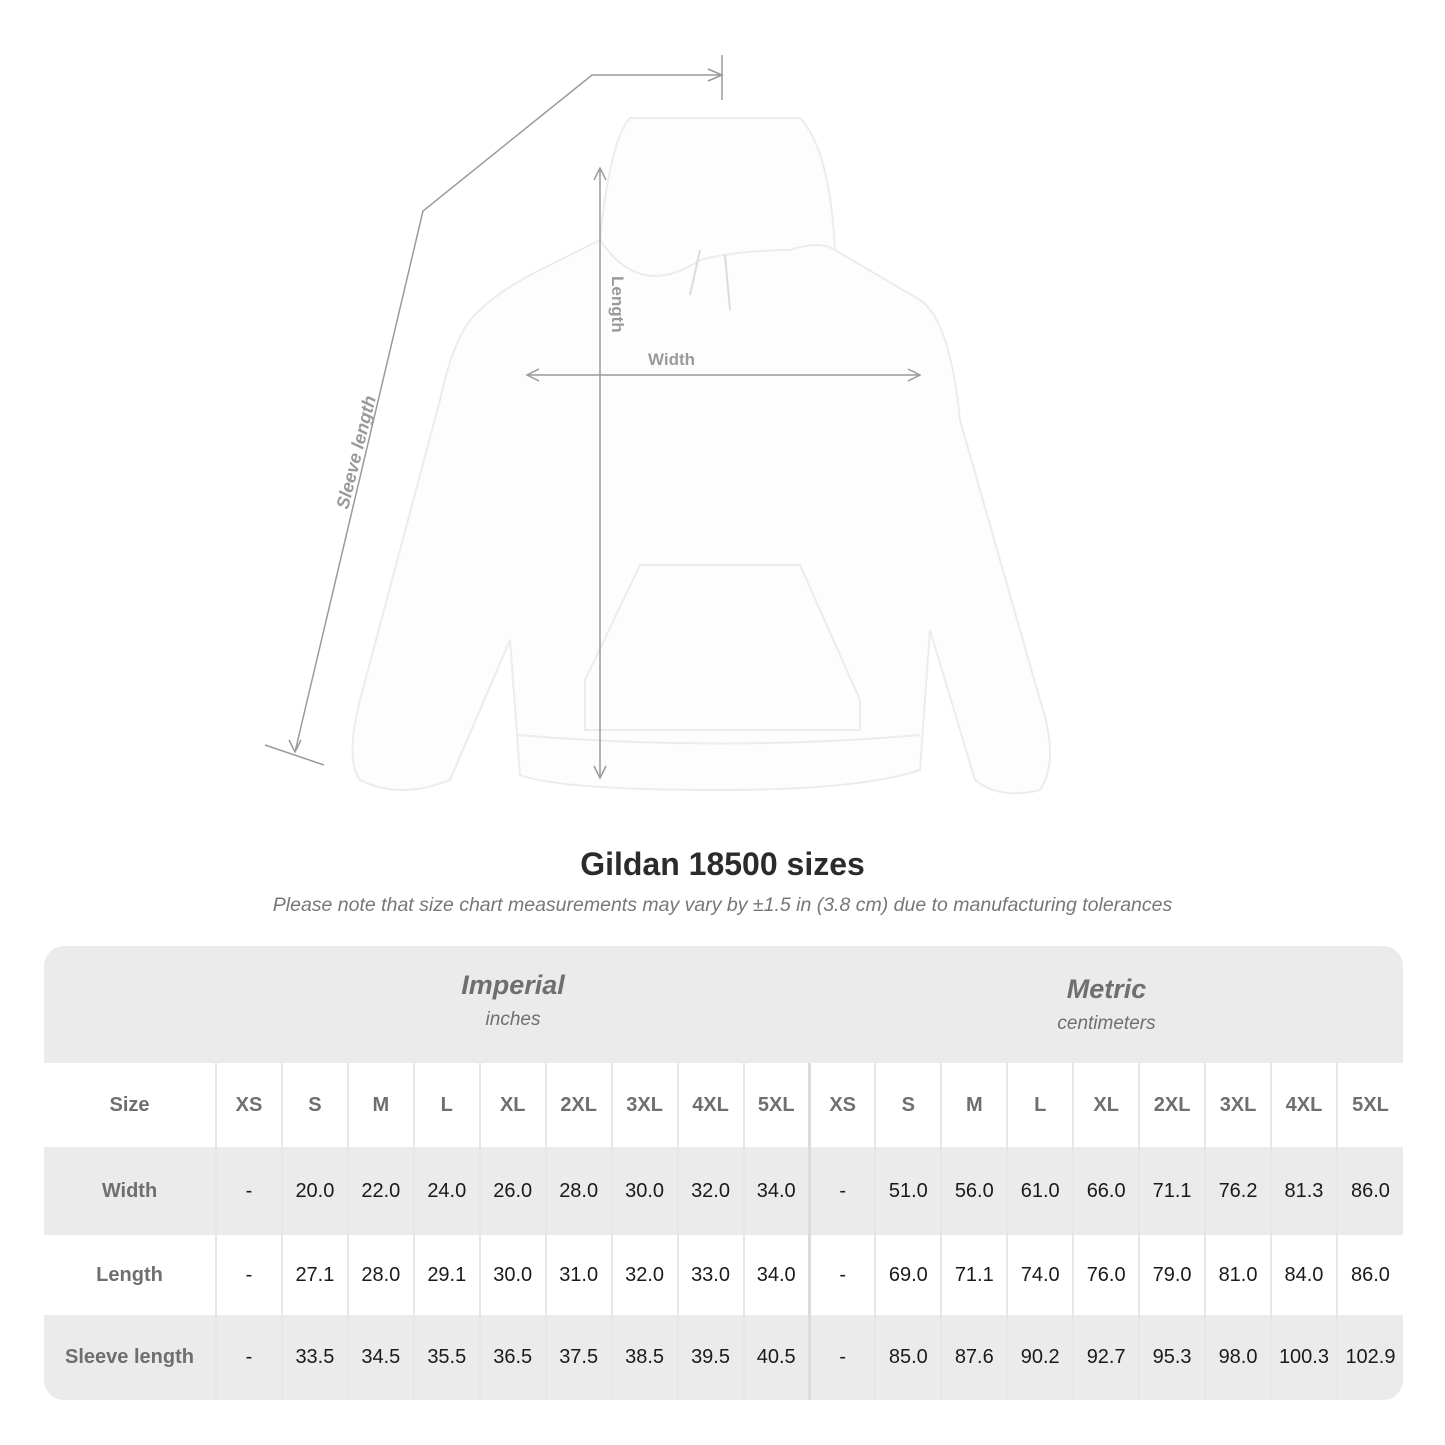 The image size is (1445, 1445). Describe the element at coordinates (617, 304) in the screenshot. I see `length-label: Length` at that location.